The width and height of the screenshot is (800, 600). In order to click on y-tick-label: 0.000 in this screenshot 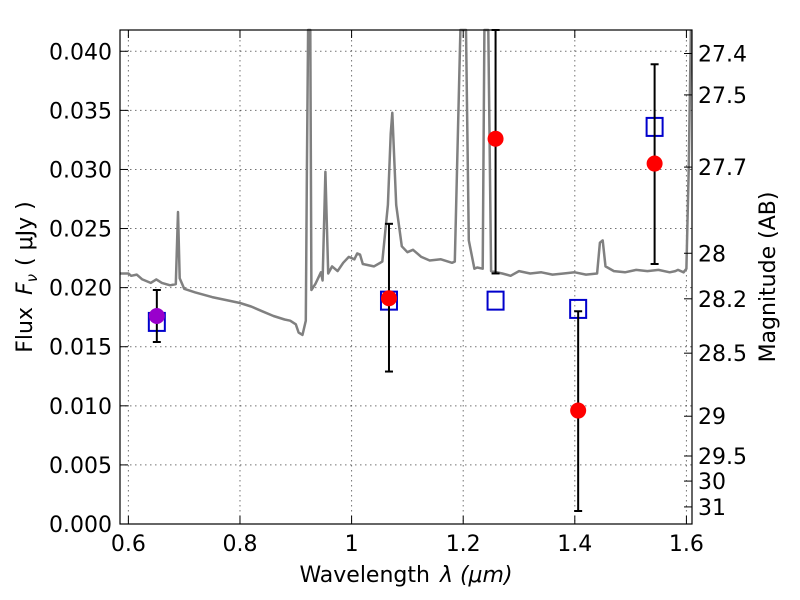, I will do `click(80, 525)`.